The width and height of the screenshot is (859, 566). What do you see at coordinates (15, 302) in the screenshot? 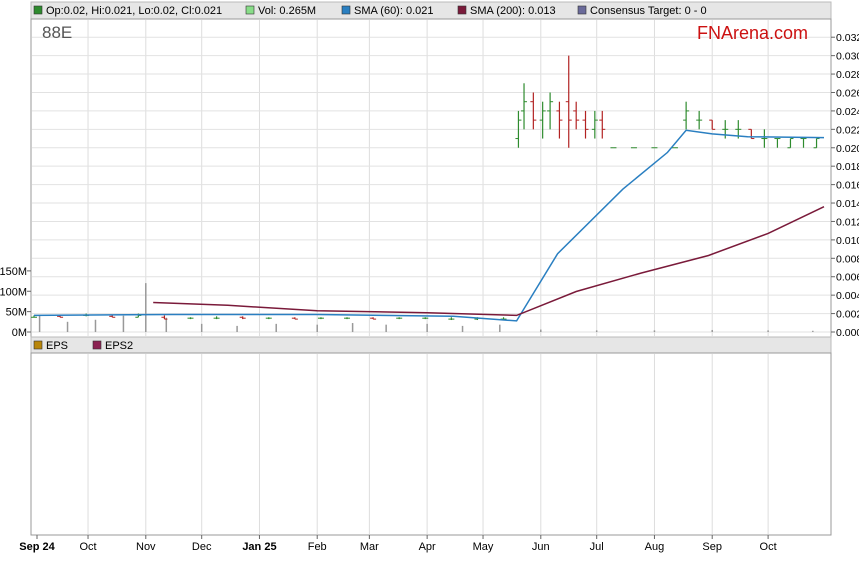
I see `volume-axis: 150M 100M 50M 0M` at bounding box center [15, 302].